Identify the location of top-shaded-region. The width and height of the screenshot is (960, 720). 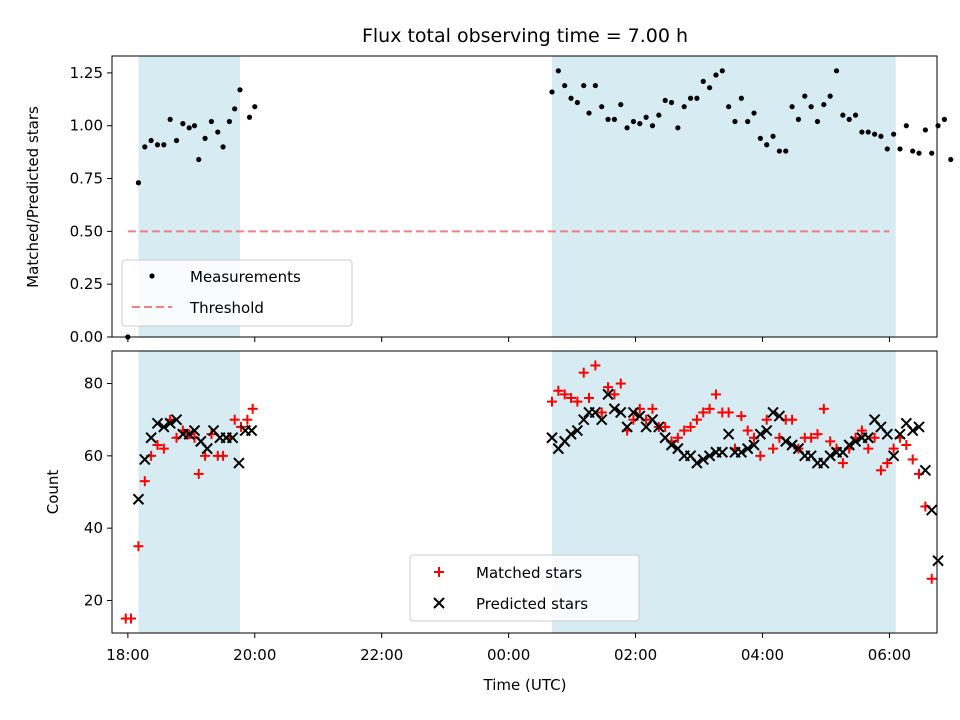
(724, 196).